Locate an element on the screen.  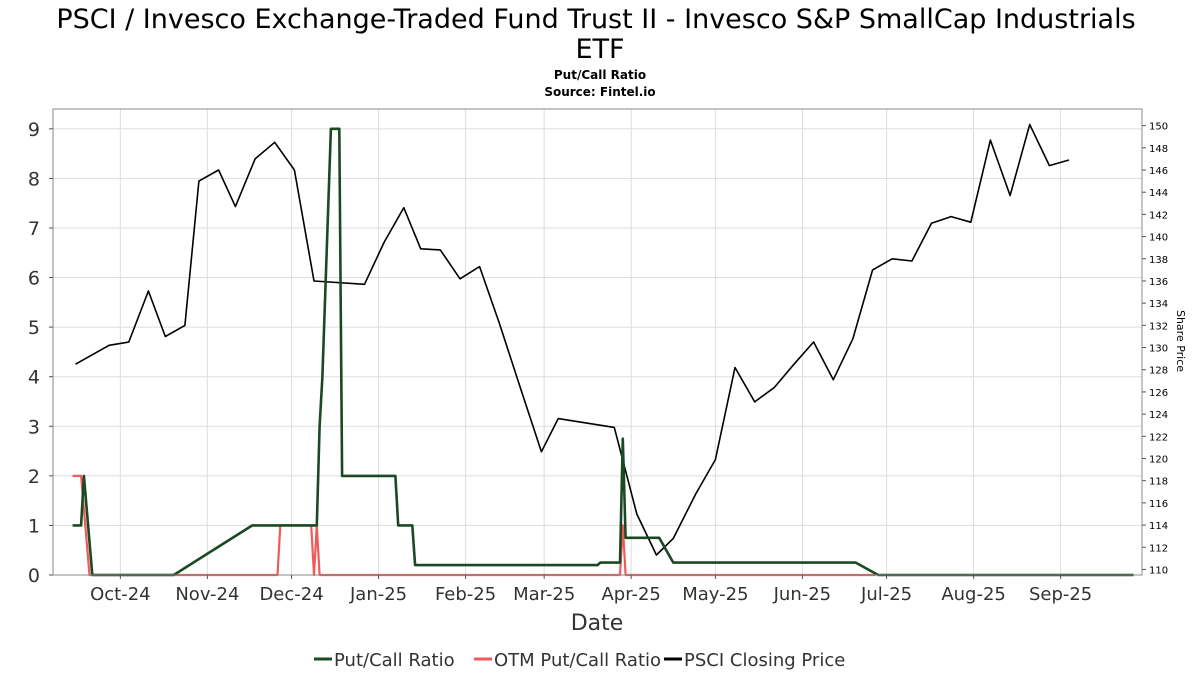
right-tick-label: 124 is located at coordinates (1158, 415).